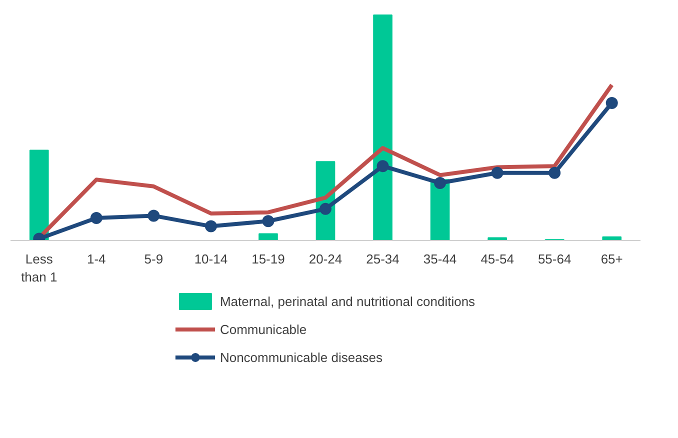  Describe the element at coordinates (611, 259) in the screenshot. I see `x-tick-label: 65+` at that location.